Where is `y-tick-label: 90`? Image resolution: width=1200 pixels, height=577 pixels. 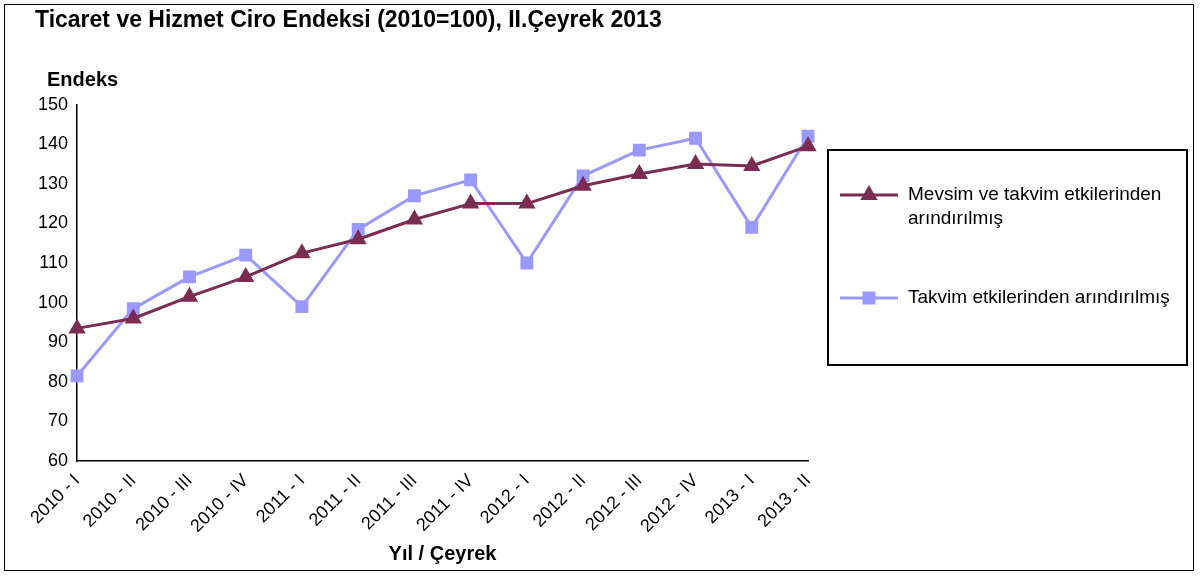 y-tick-label: 90 is located at coordinates (58, 341).